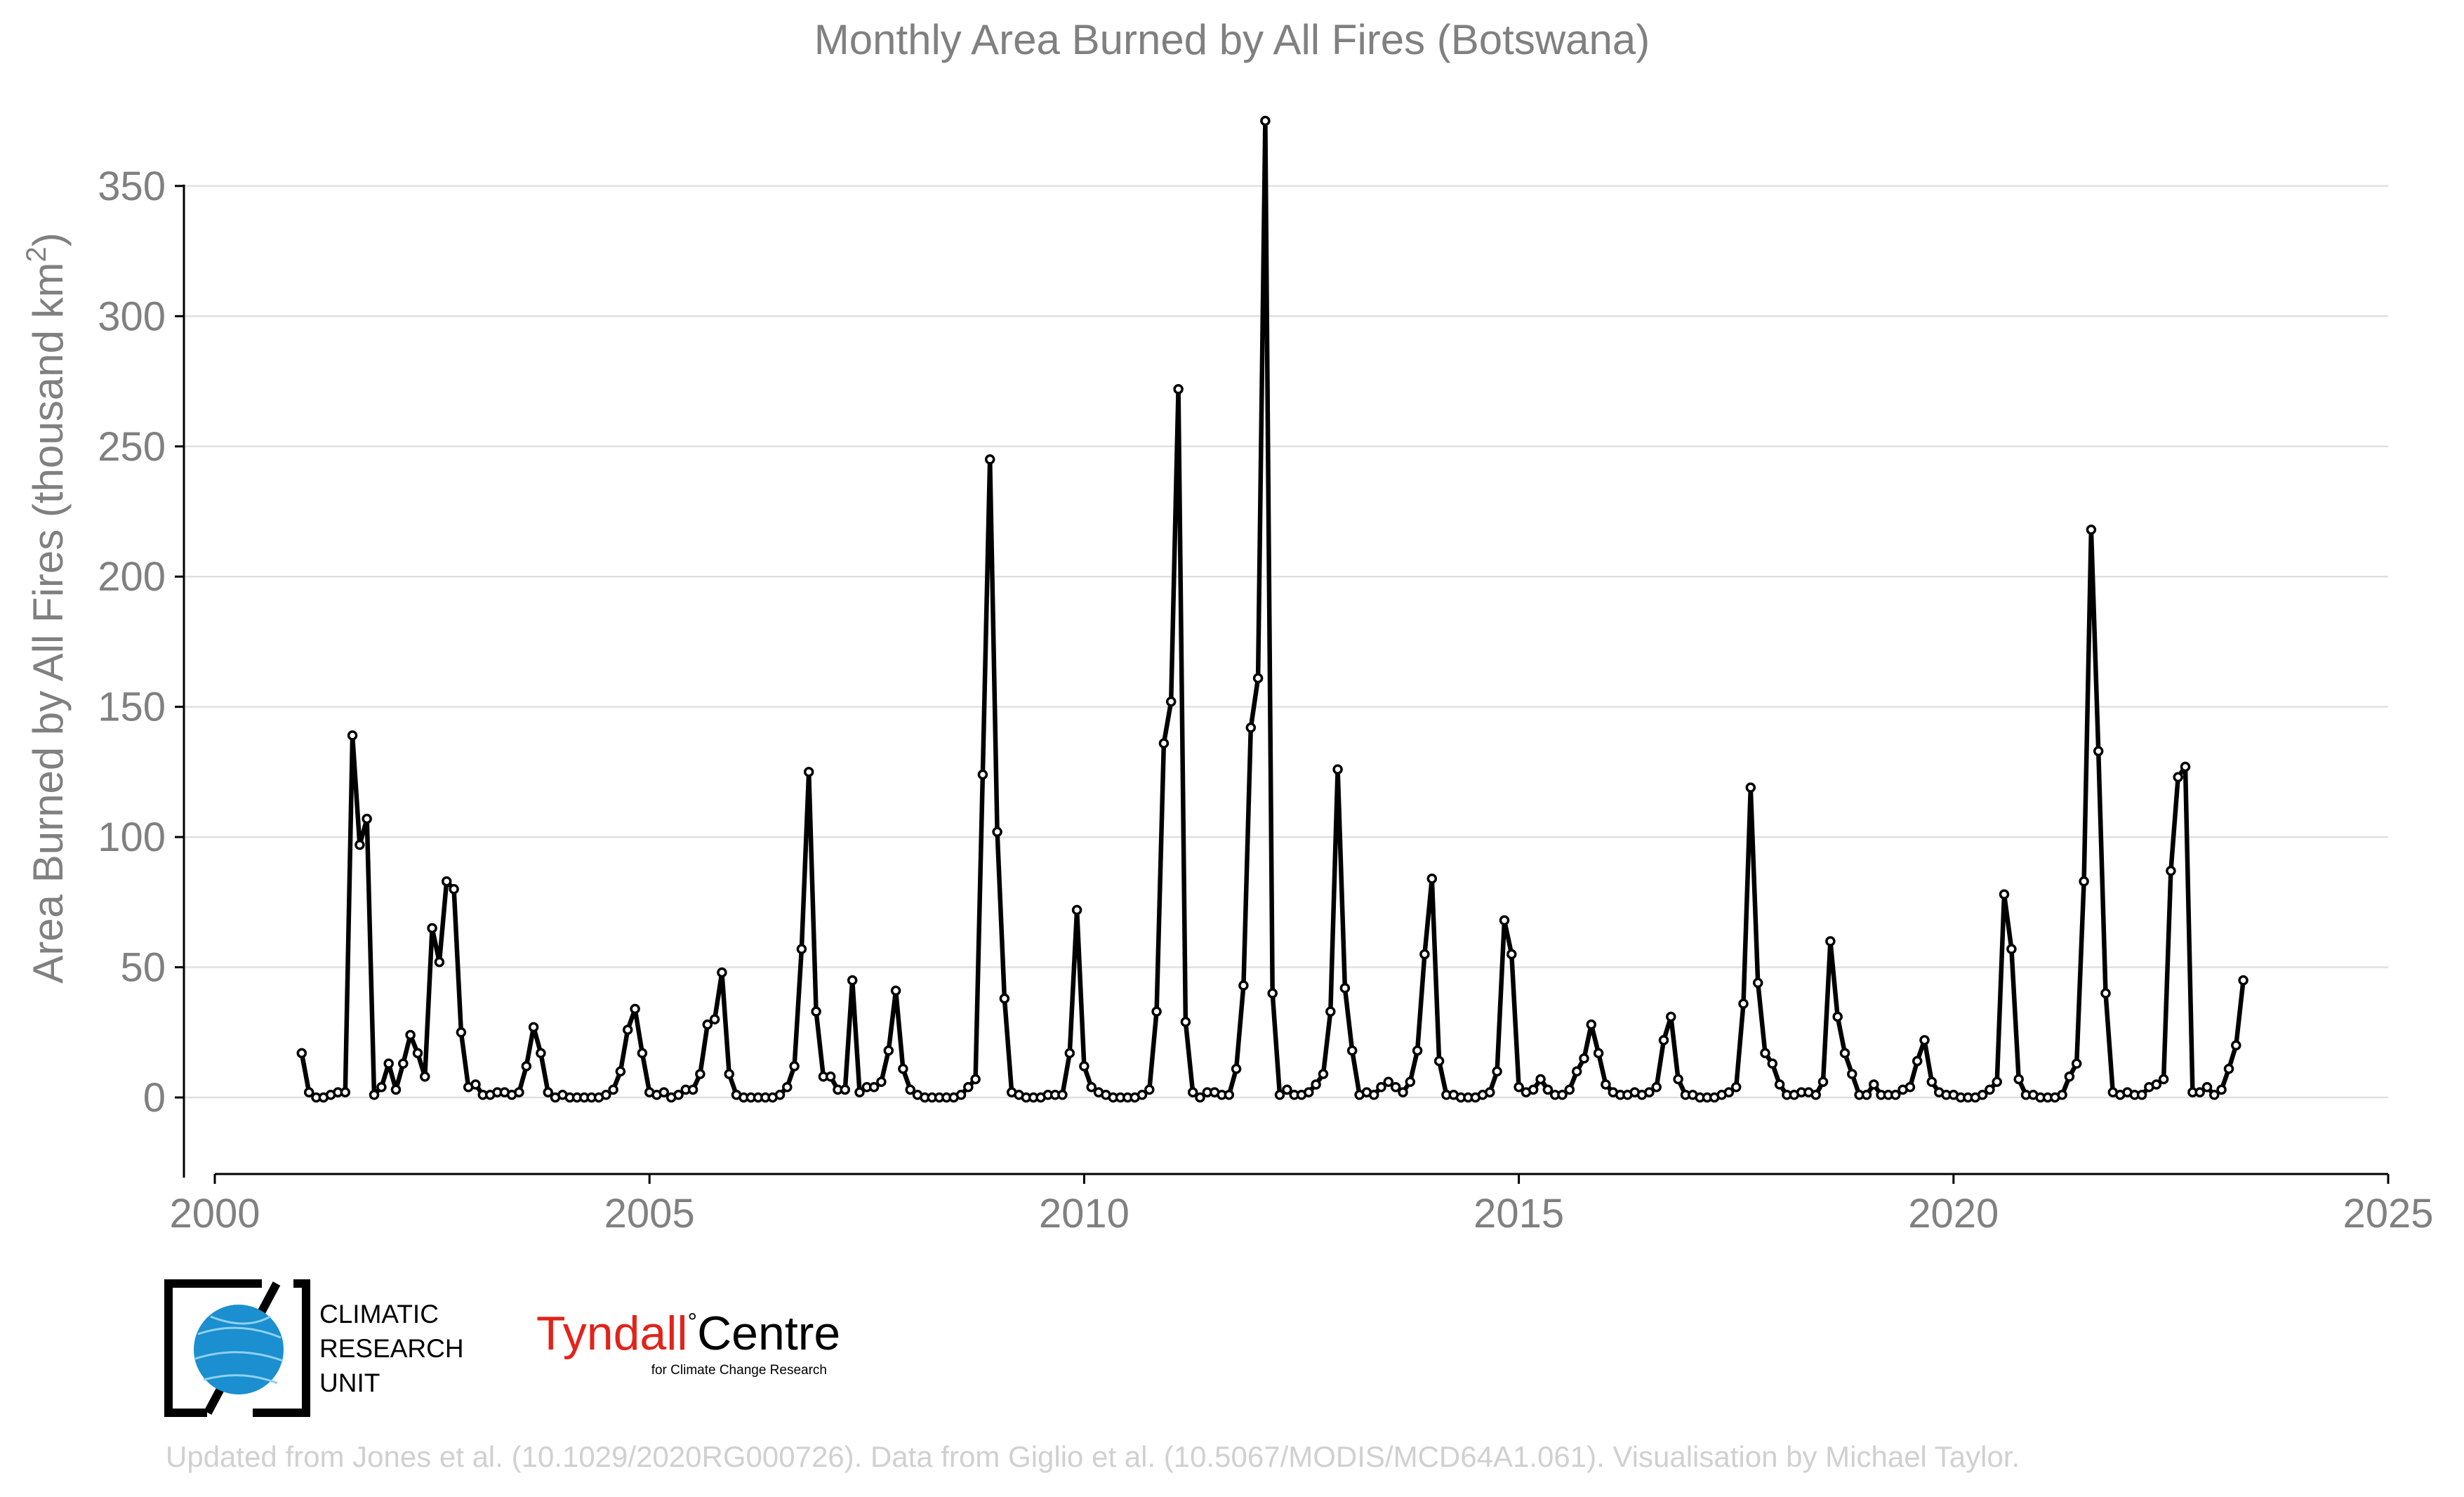  Describe the element at coordinates (37, 254) in the screenshot. I see `y-axis-label-superscript: 2` at that location.